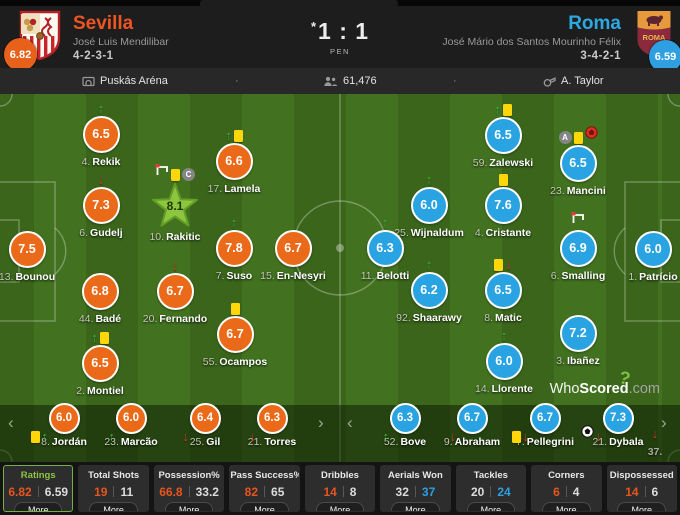 This screenshot has width=680, height=515. I want to click on player-montiel: ↑ 6.5 2. Montiel, so click(100, 364).